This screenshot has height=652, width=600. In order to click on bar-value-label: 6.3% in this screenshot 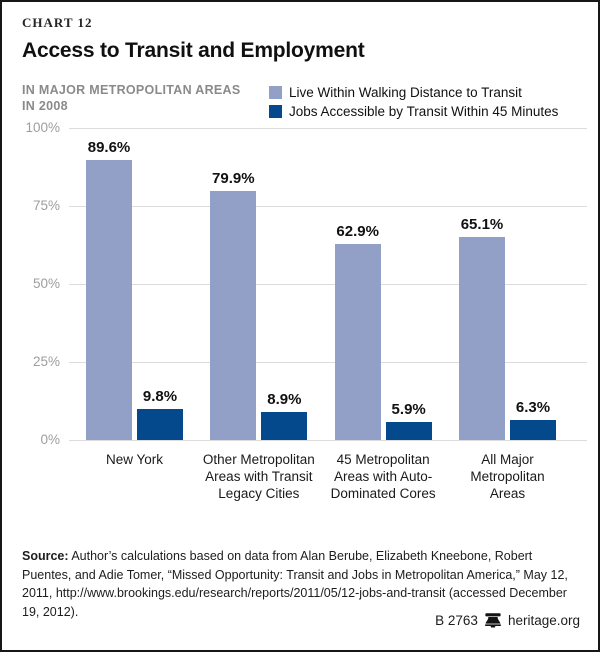, I will do `click(533, 407)`.